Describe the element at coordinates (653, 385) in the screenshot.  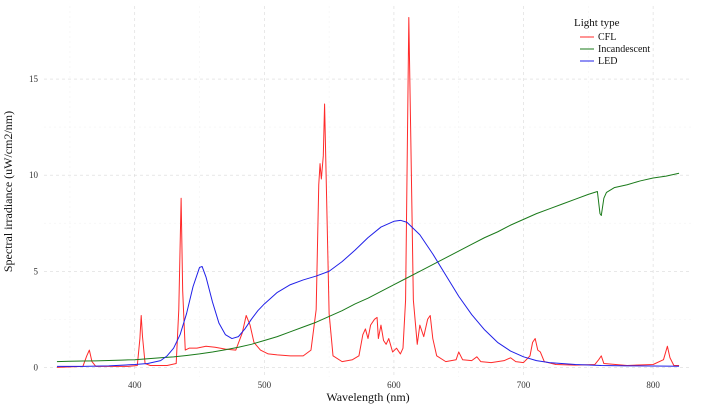
I see `x-tick-label: 800` at that location.